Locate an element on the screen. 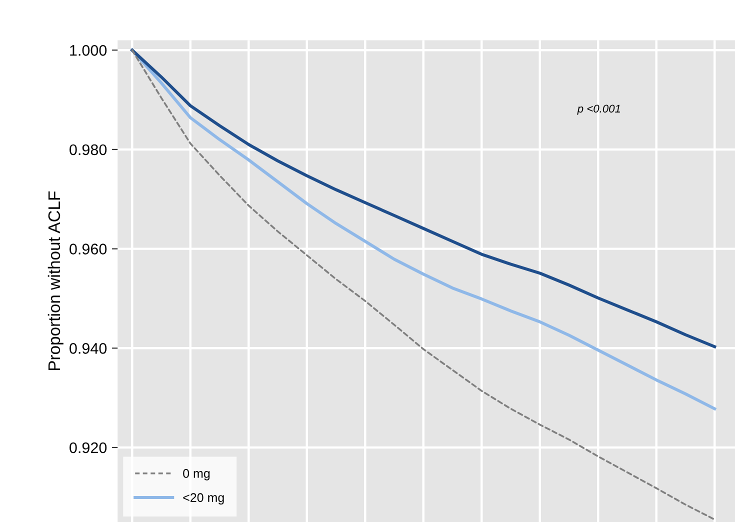 The width and height of the screenshot is (735, 522). annotation: p <0.001 is located at coordinates (598, 109).